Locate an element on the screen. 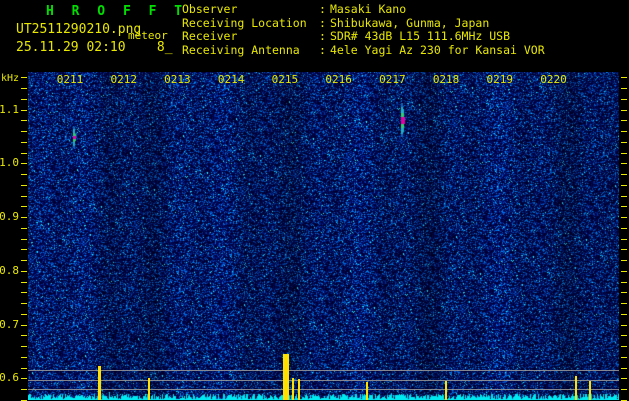 The image size is (629, 401). y-axis-right is located at coordinates (624, 236).